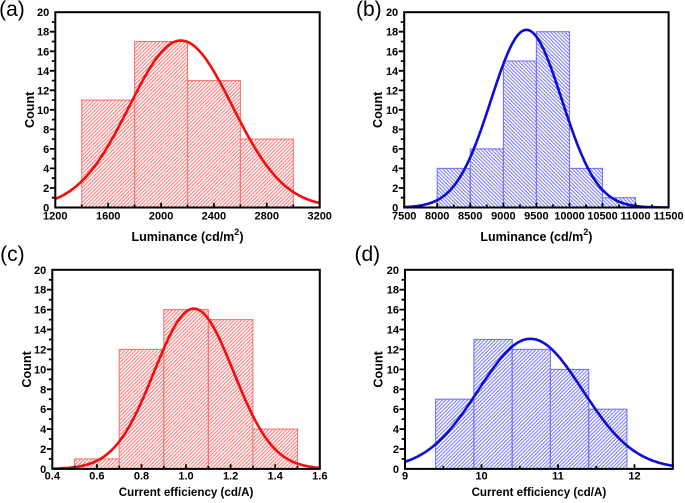 This screenshot has width=685, height=503. Describe the element at coordinates (669, 217) in the screenshot. I see `svg-text: 11500` at that location.